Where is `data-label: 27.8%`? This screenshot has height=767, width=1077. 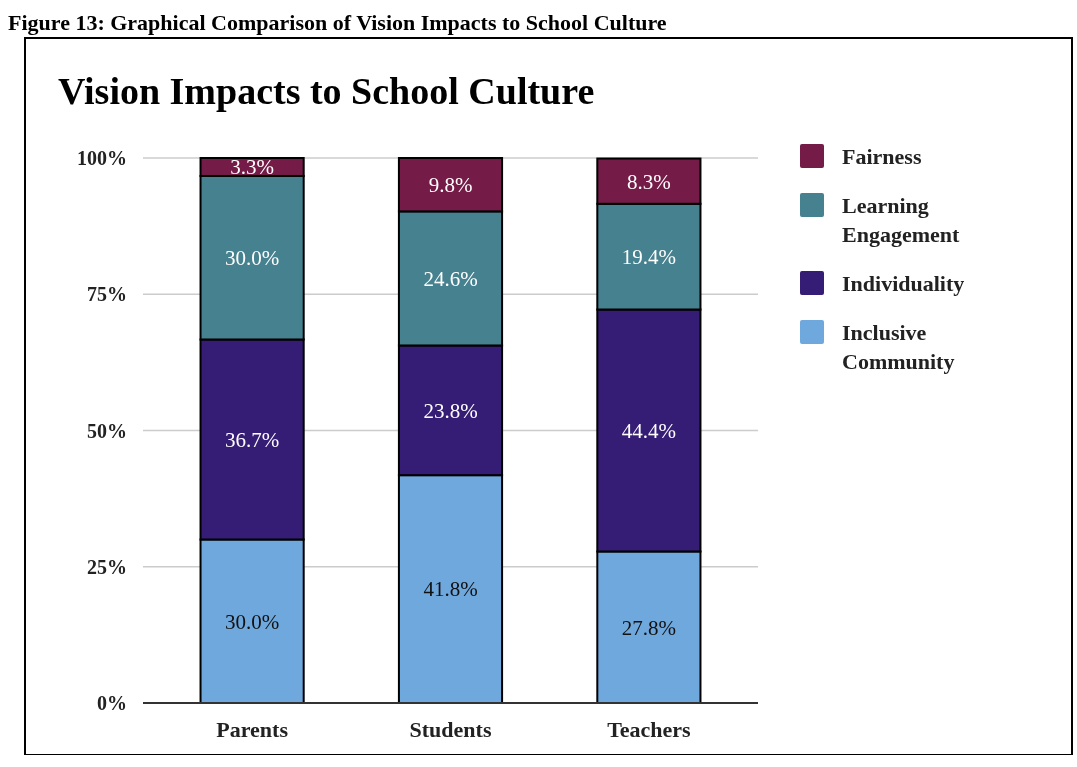 data-label: 27.8% is located at coordinates (649, 627).